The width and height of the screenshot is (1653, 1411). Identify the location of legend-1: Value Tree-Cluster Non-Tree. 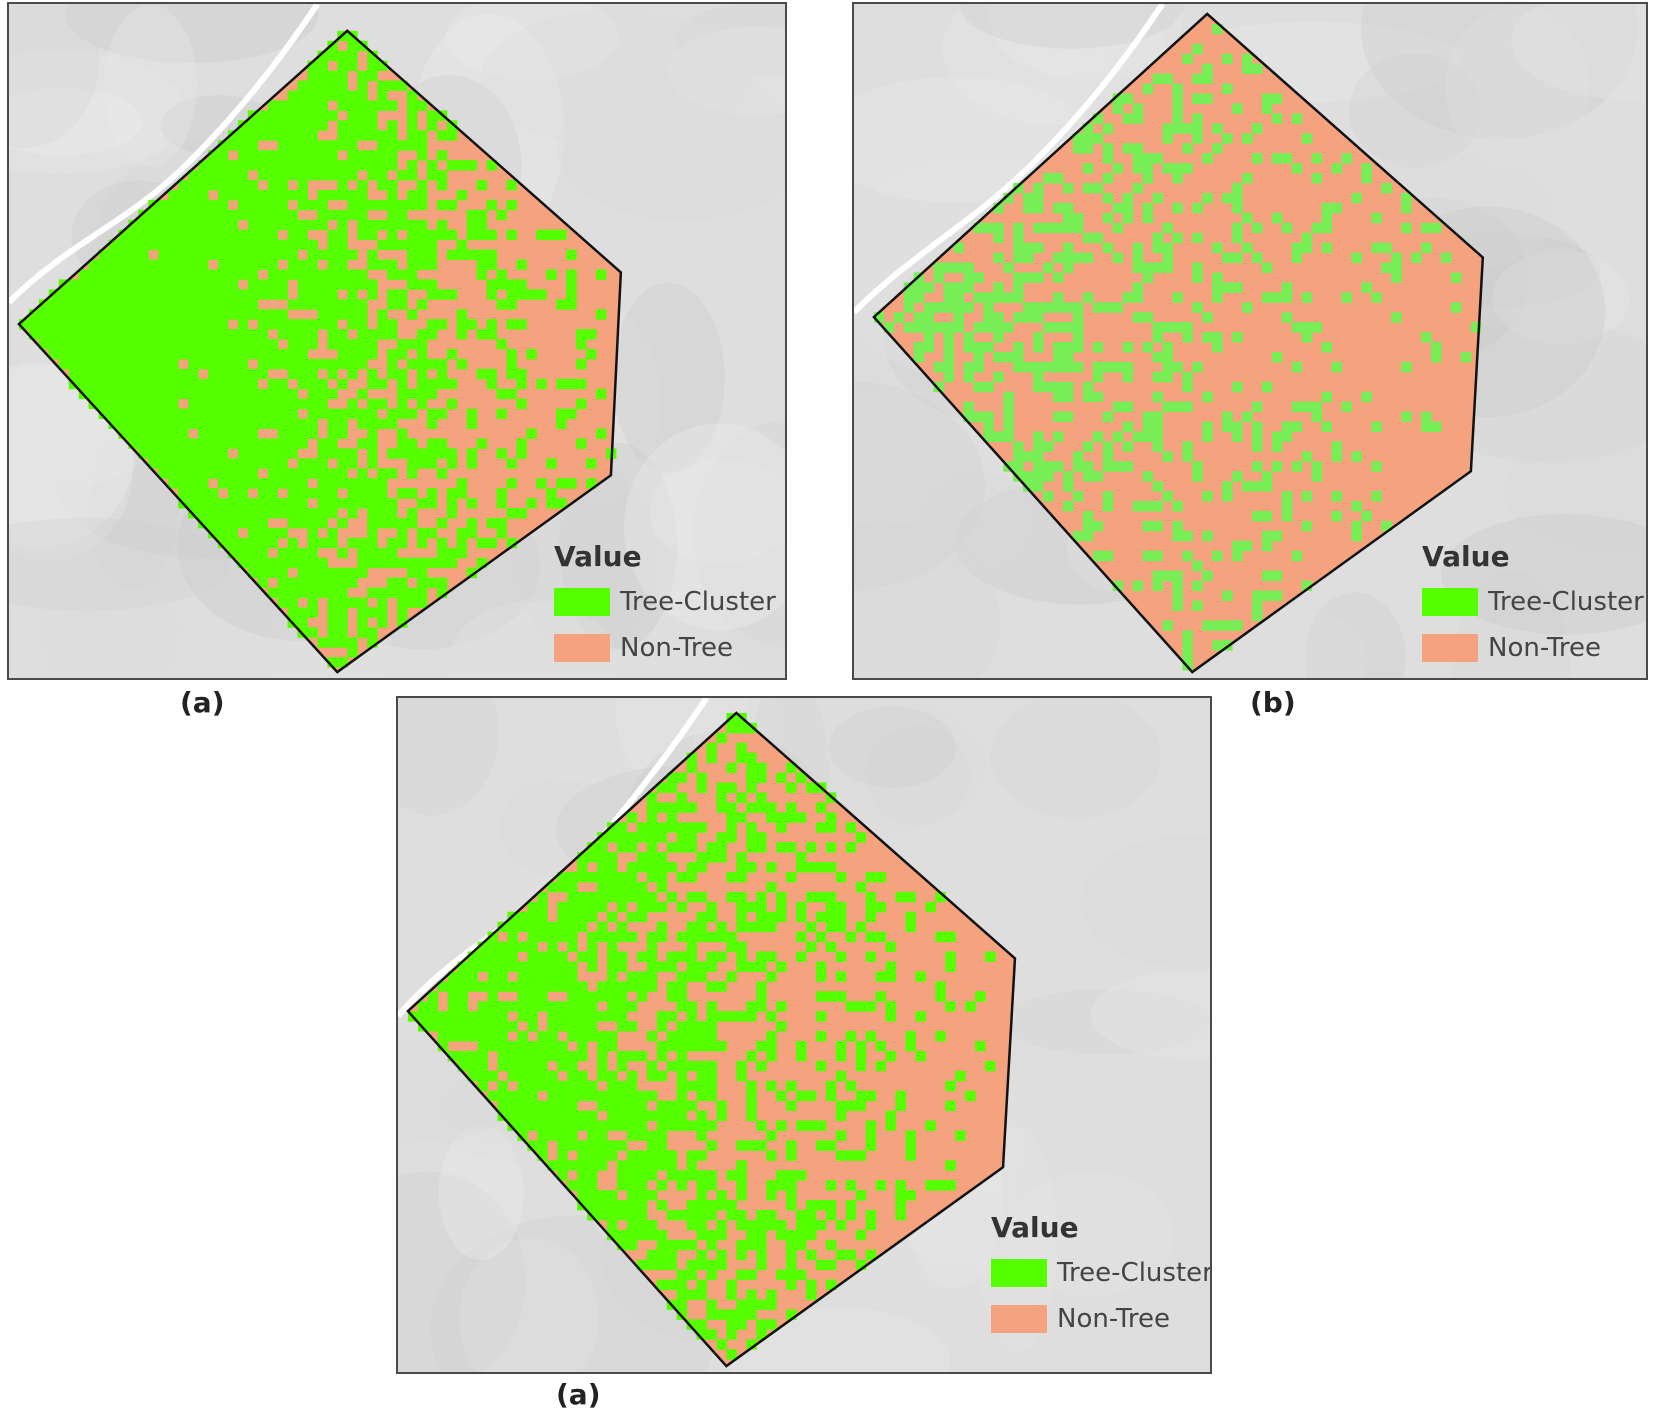
(669, 610).